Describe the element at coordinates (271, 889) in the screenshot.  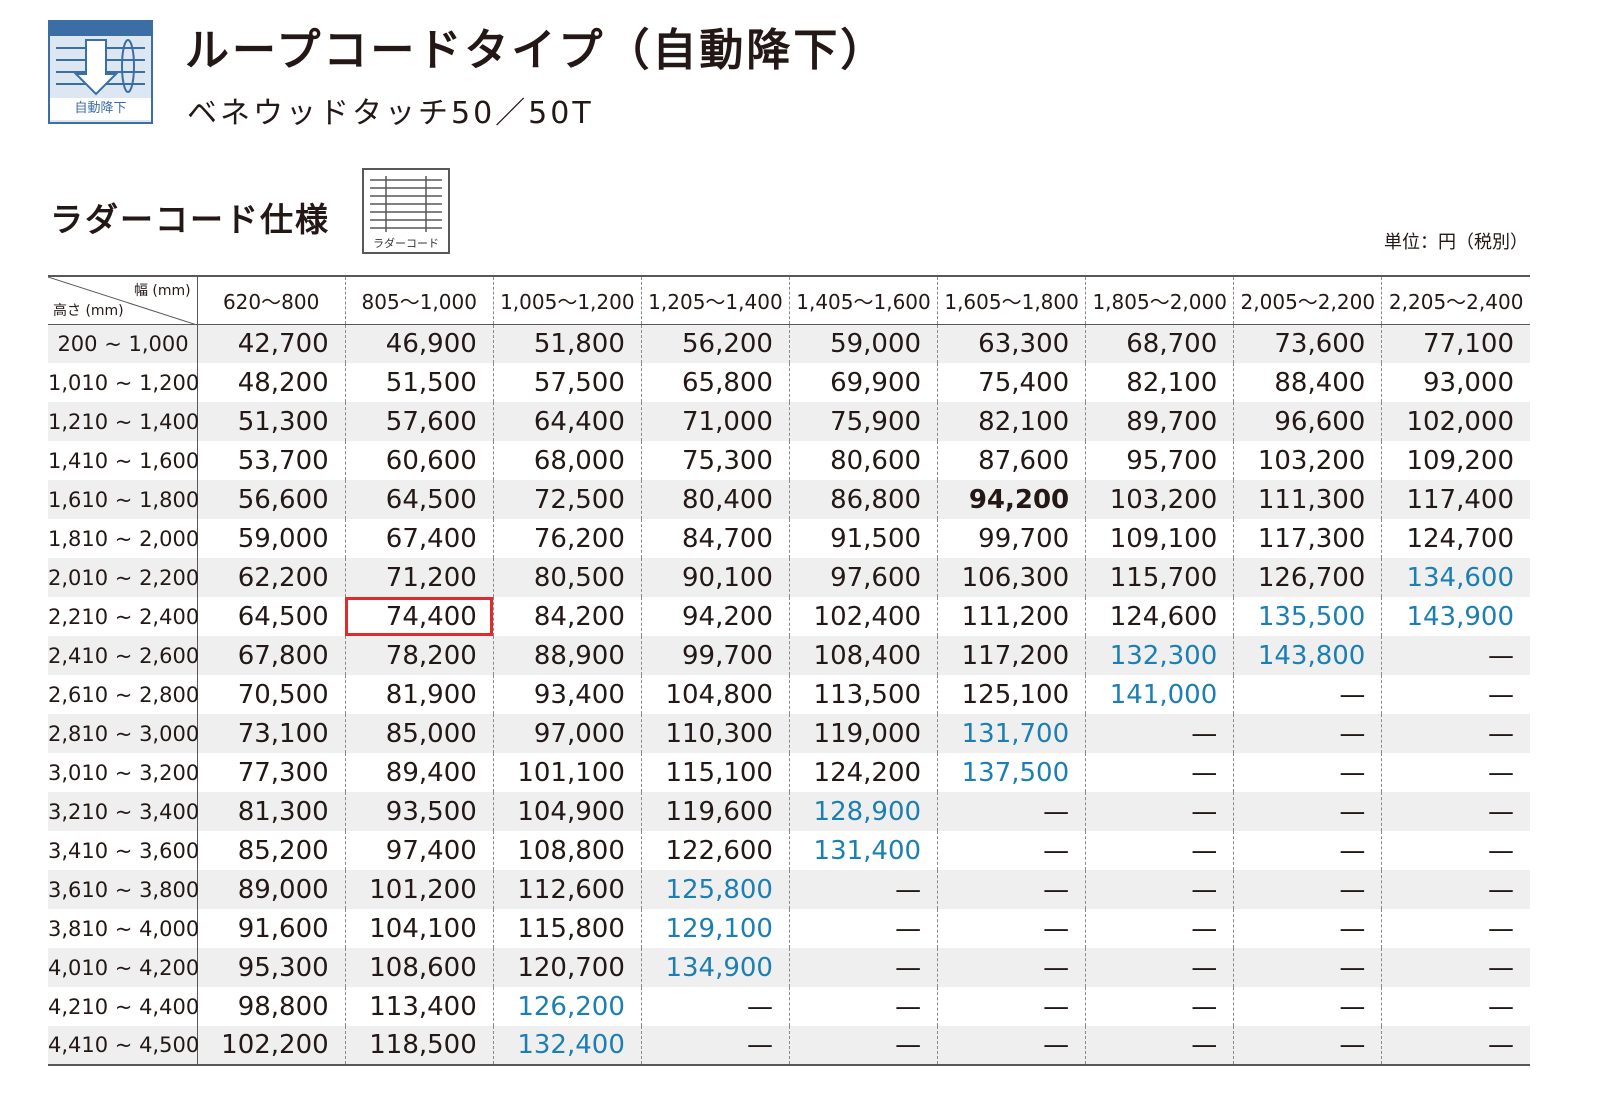
I see `price-cell: 89,000` at that location.